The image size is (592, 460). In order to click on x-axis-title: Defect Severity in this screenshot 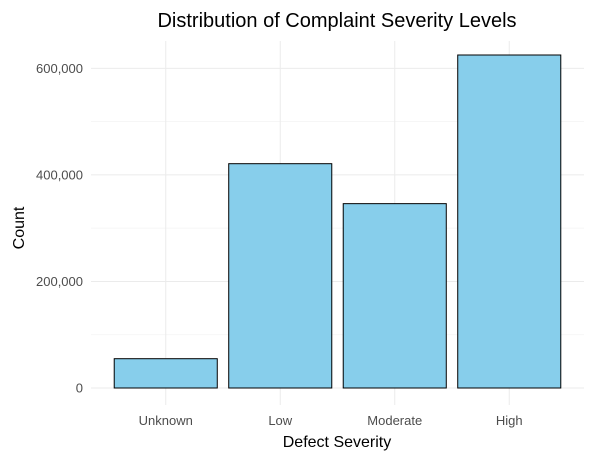, I will do `click(337, 442)`.